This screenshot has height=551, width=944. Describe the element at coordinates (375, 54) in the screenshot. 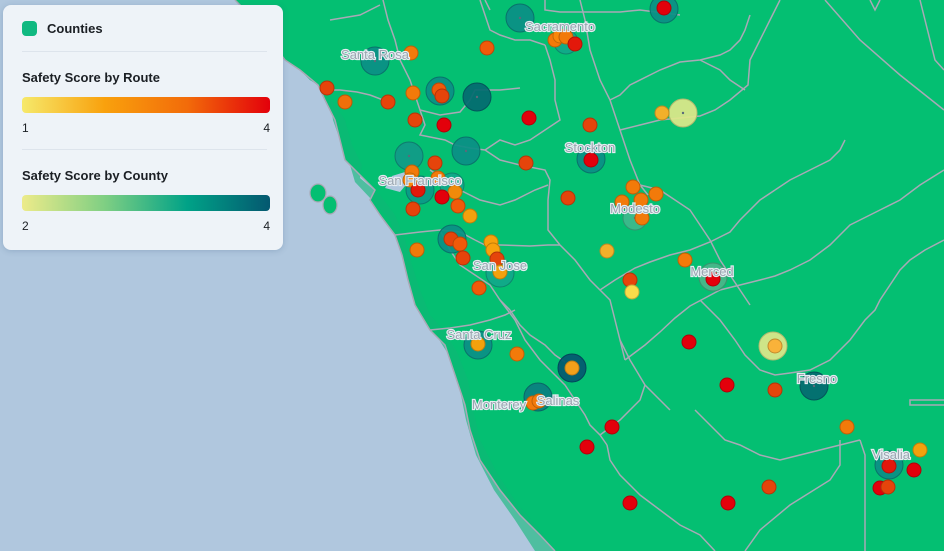

I see `city-label: Santa Rosa` at that location.